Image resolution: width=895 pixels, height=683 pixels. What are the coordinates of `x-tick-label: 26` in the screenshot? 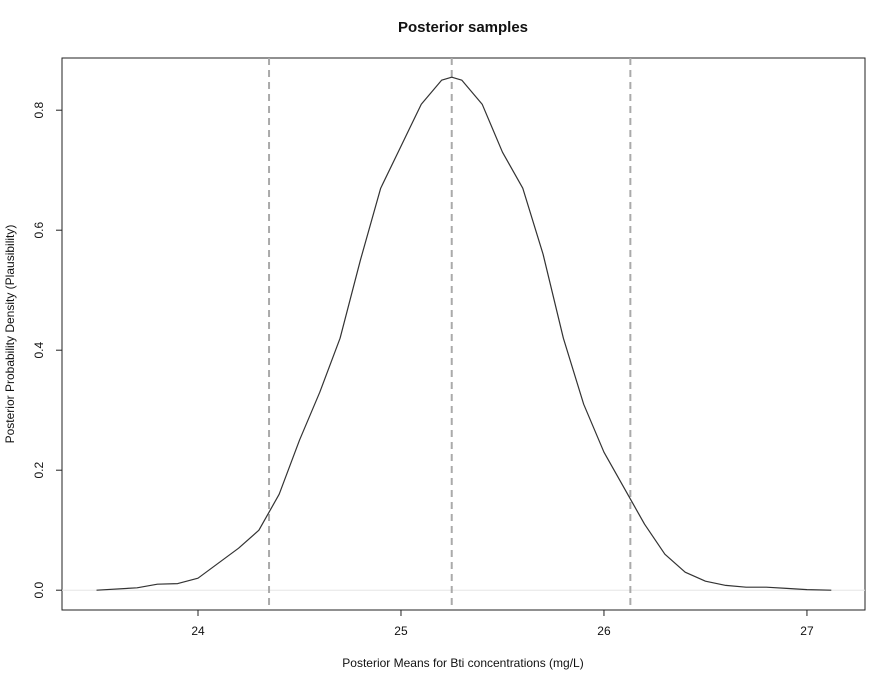 It's located at (604, 631).